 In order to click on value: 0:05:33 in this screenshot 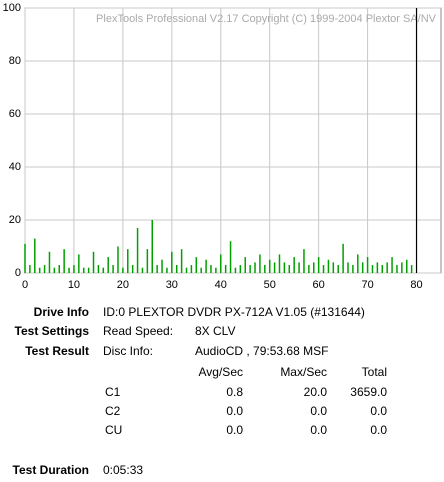, I will do `click(123, 470)`.